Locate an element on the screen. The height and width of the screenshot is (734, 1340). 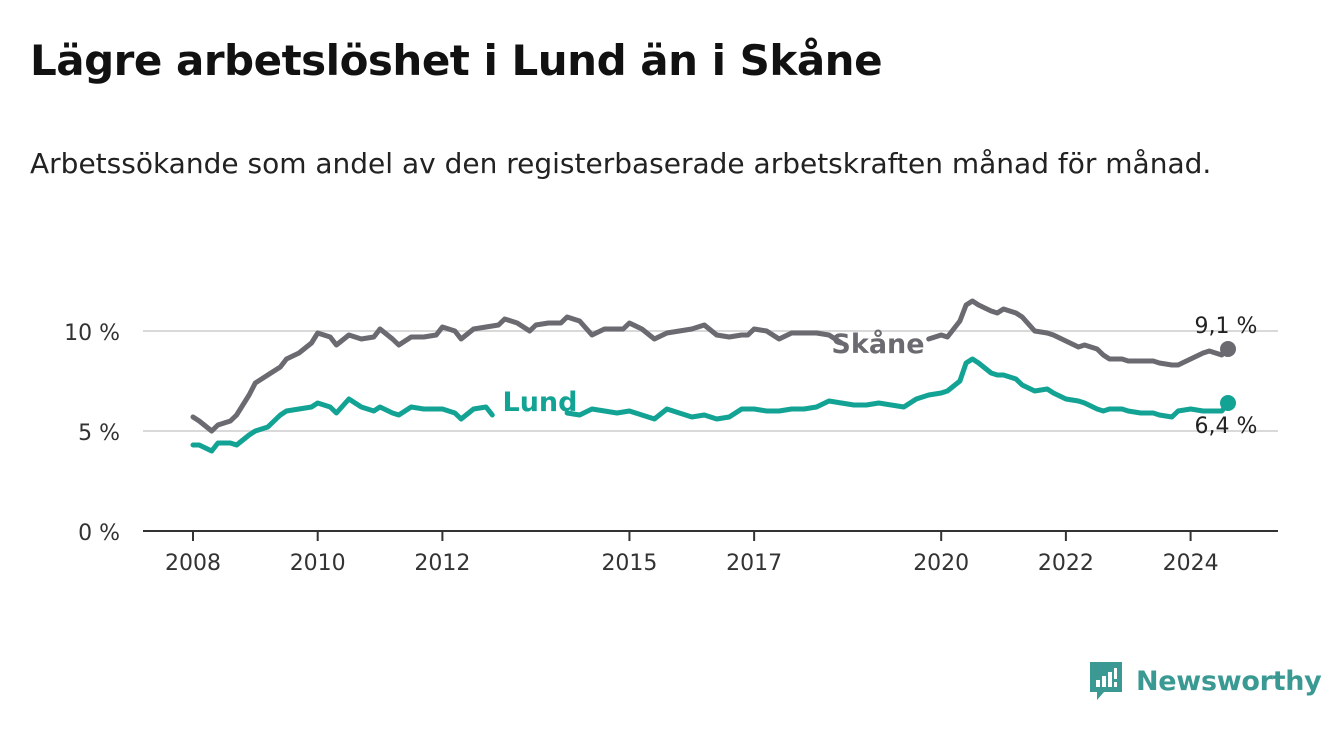
x-axis: 2008 2010 2012 2015 2017 2020 2022 2024 is located at coordinates (710, 553).